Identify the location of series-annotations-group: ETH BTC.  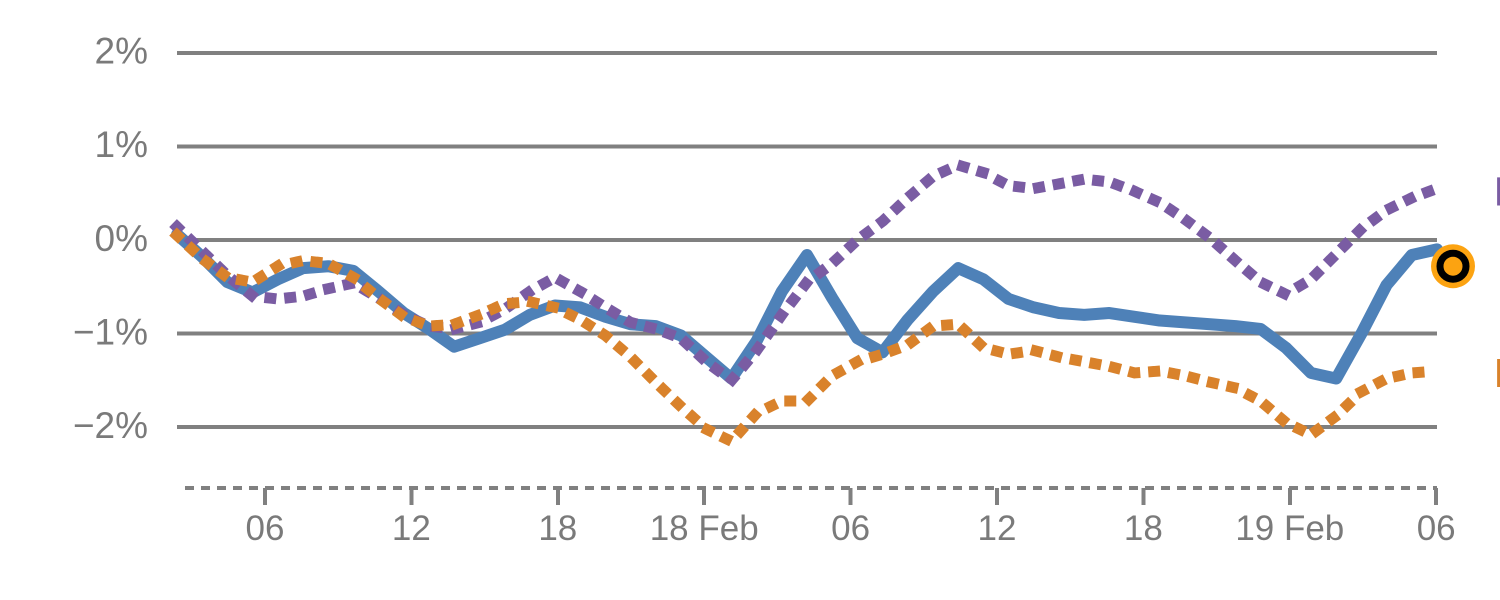
(1497, 282).